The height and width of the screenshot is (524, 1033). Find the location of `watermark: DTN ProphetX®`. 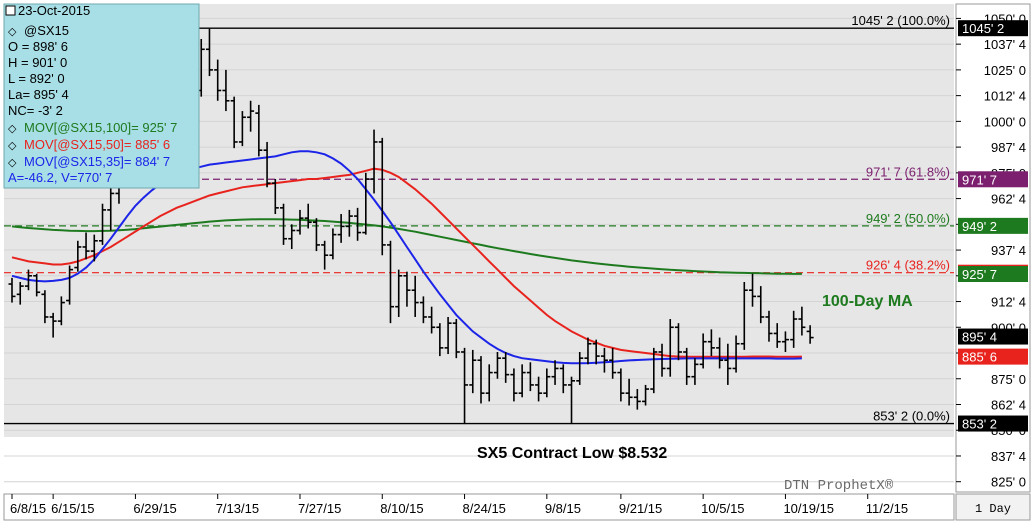

watermark: DTN ProphetX® is located at coordinates (839, 486).